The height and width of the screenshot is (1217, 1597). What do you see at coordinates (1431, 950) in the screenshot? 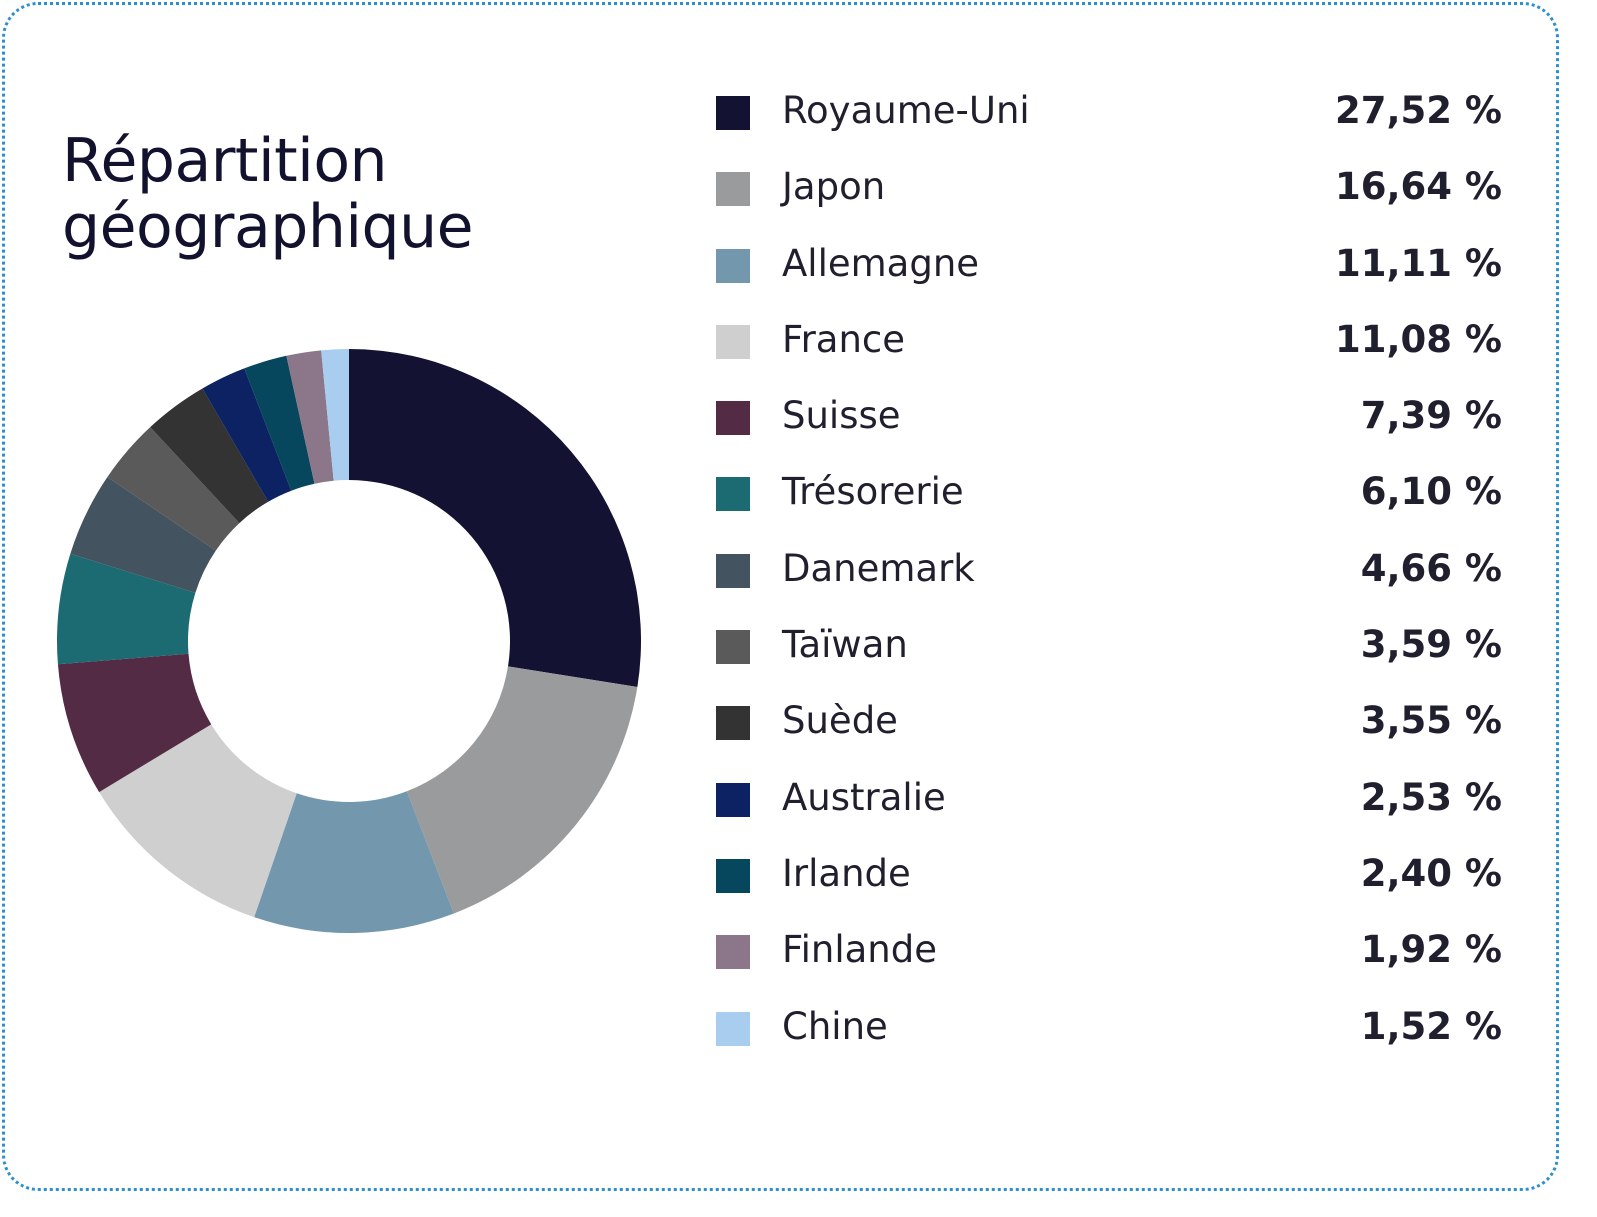
I see `legend-value: 1,92 %` at bounding box center [1431, 950].